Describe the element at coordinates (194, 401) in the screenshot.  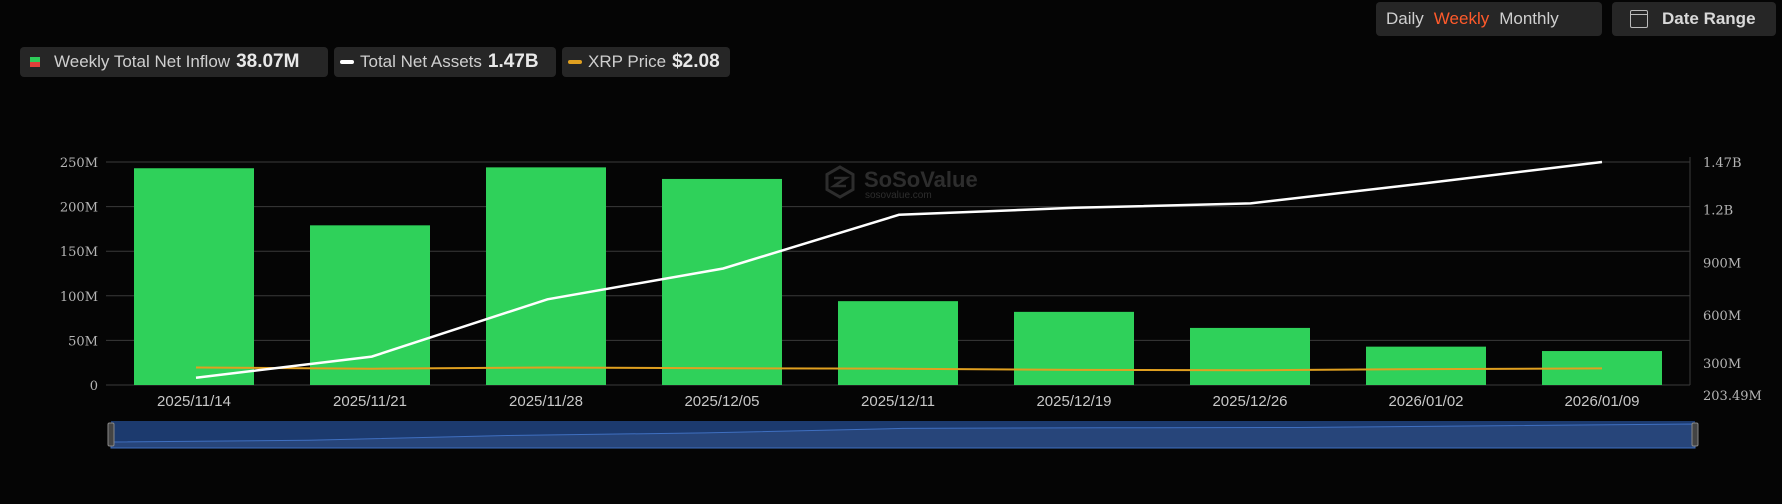
I see `x-axis-tick-label: 2025/11/14` at that location.